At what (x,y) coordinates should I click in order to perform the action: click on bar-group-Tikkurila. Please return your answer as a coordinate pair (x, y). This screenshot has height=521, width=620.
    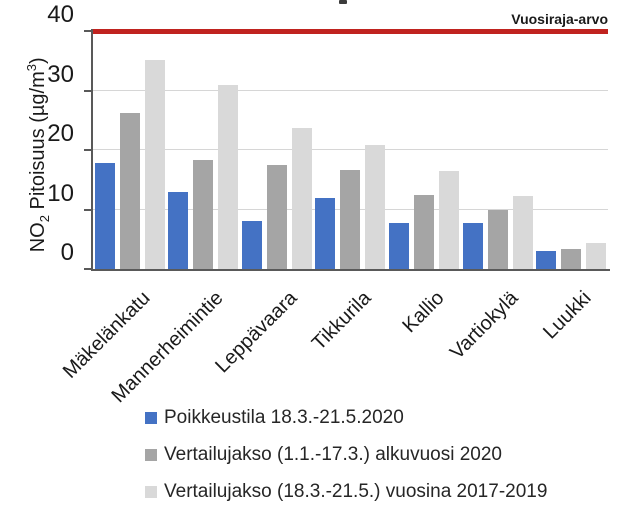
    Looking at the image, I should click on (351, 150).